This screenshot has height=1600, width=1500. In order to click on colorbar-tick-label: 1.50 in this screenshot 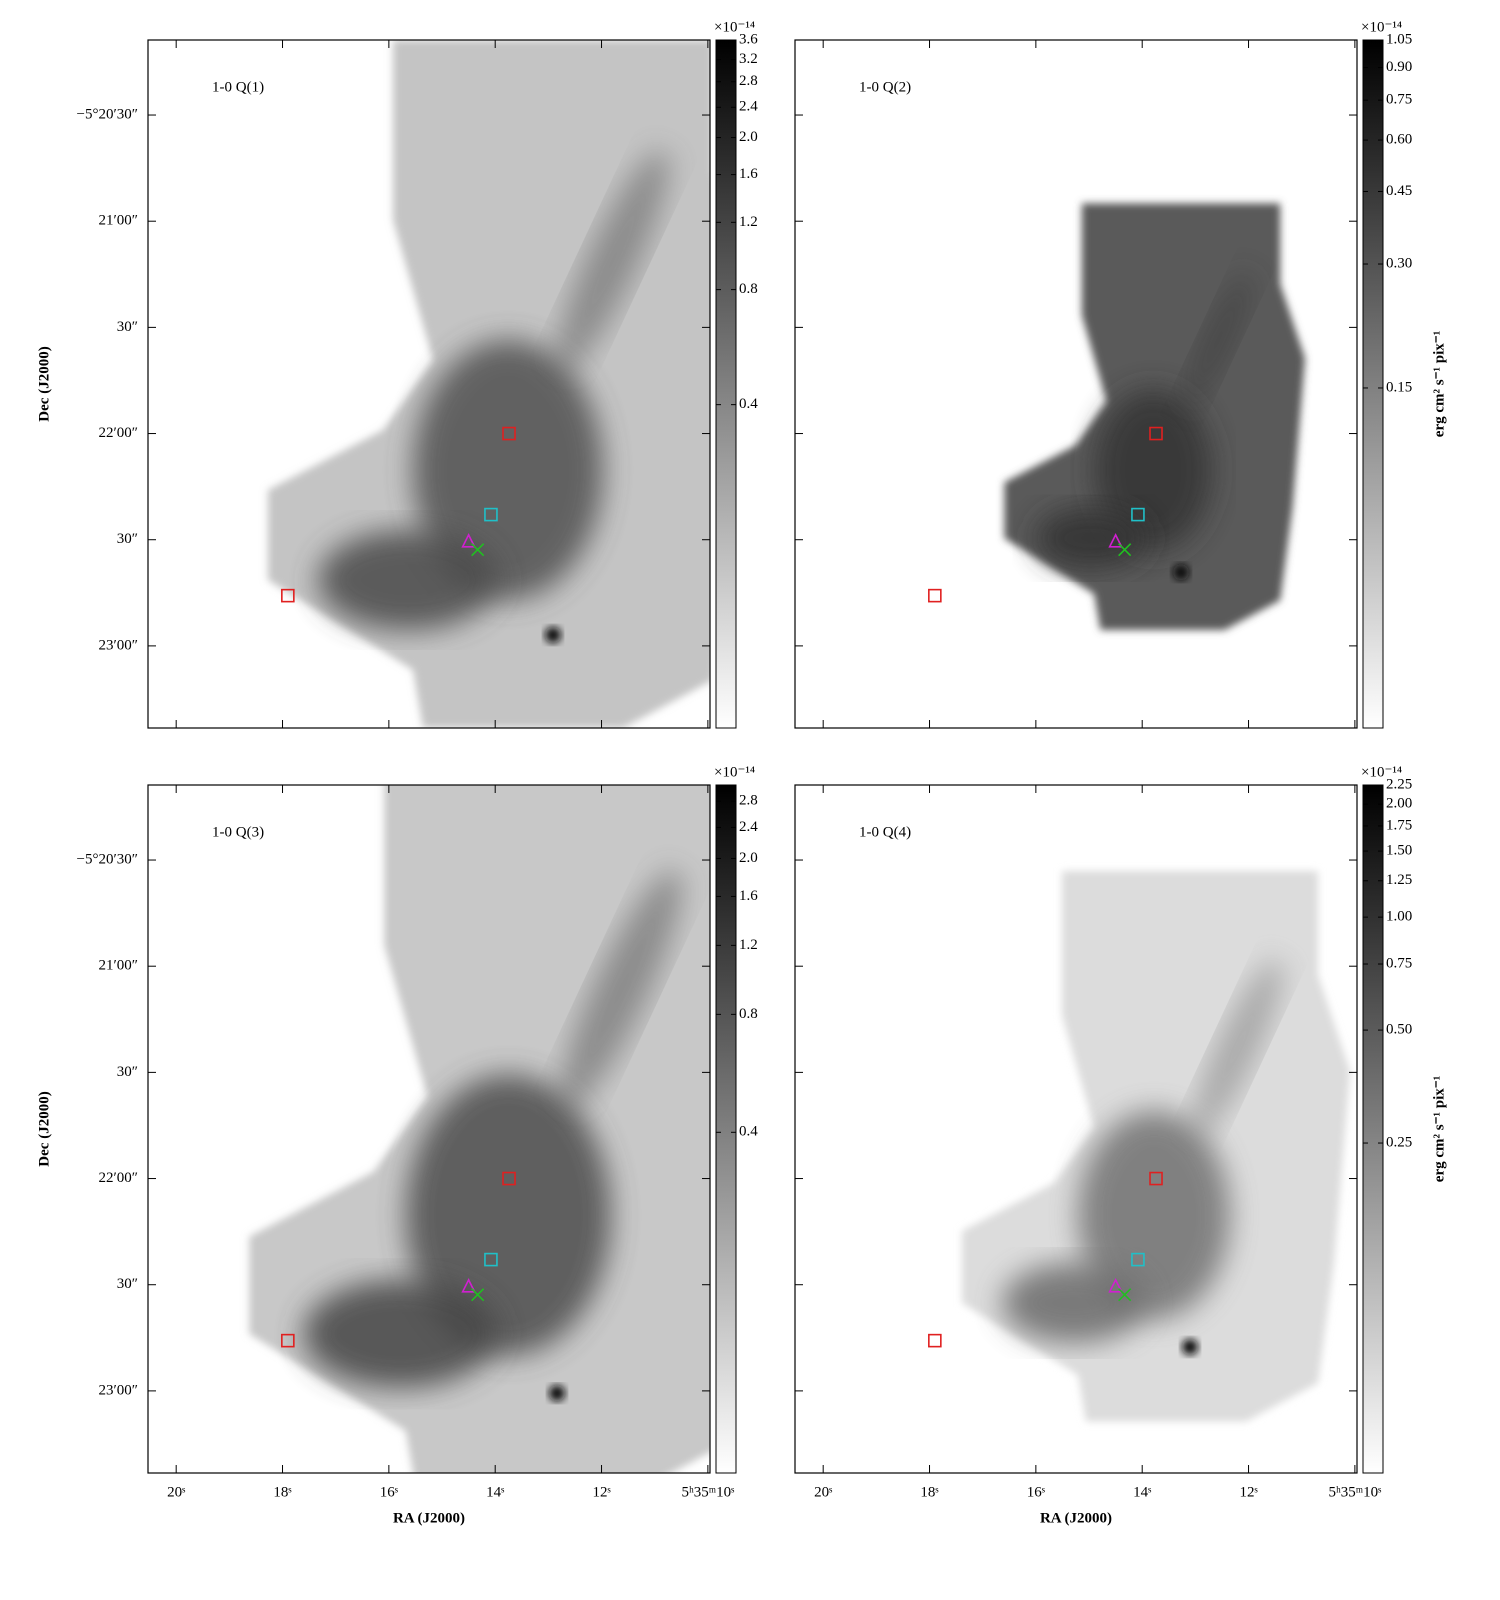, I will do `click(1399, 851)`.